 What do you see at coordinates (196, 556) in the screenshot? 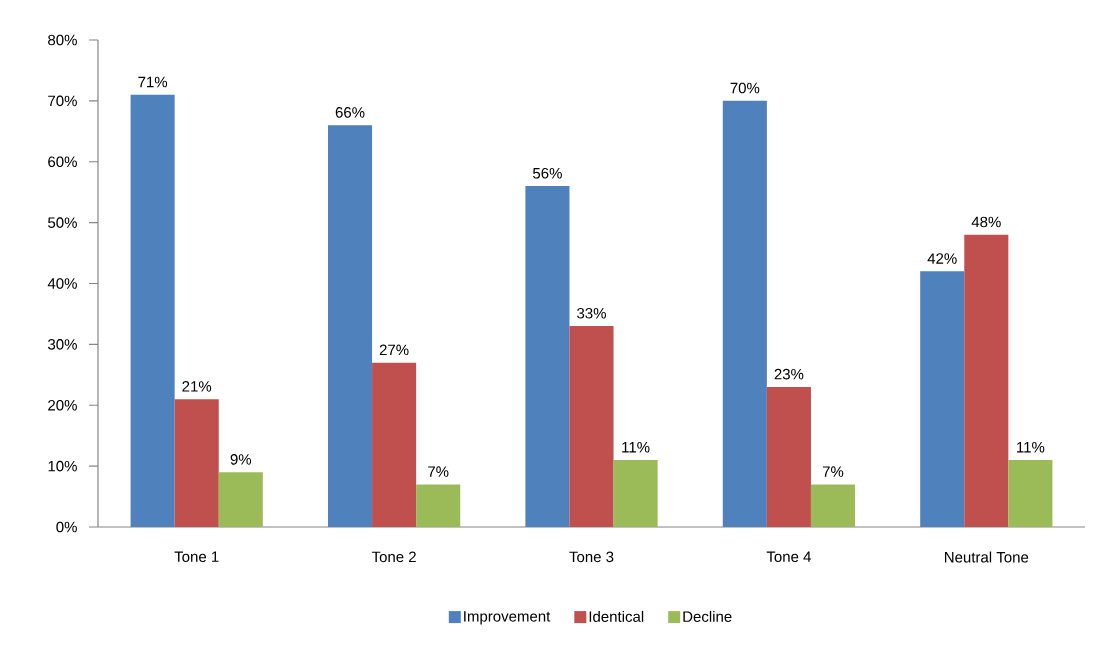
I see `x-tick-label: Tone 1` at bounding box center [196, 556].